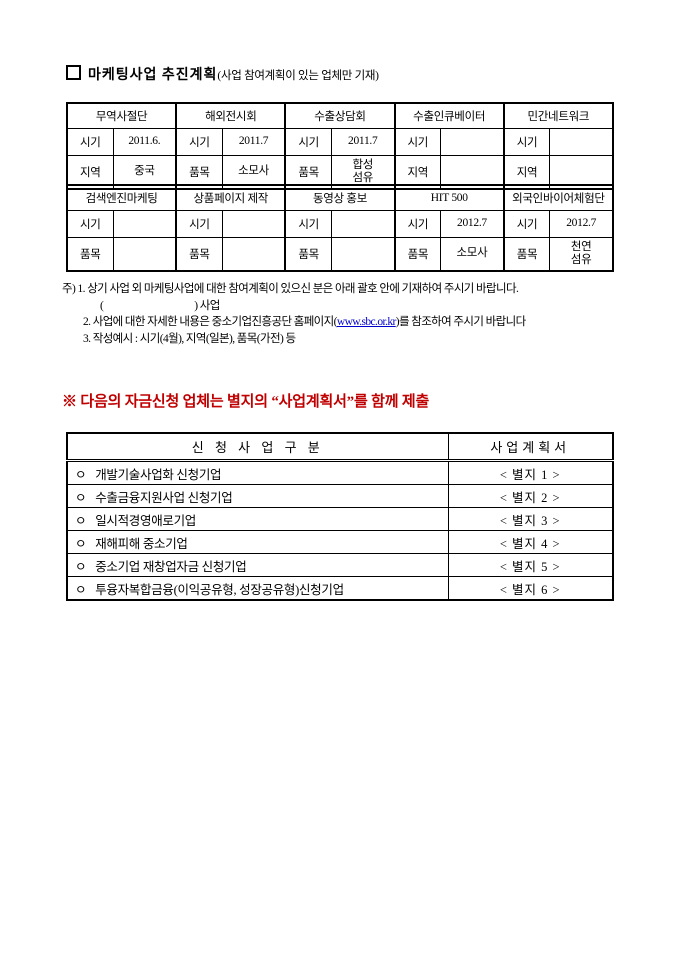 This screenshot has width=680, height=962. What do you see at coordinates (74, 289) in the screenshot?
I see `note-prefix: 주) 1.` at bounding box center [74, 289].